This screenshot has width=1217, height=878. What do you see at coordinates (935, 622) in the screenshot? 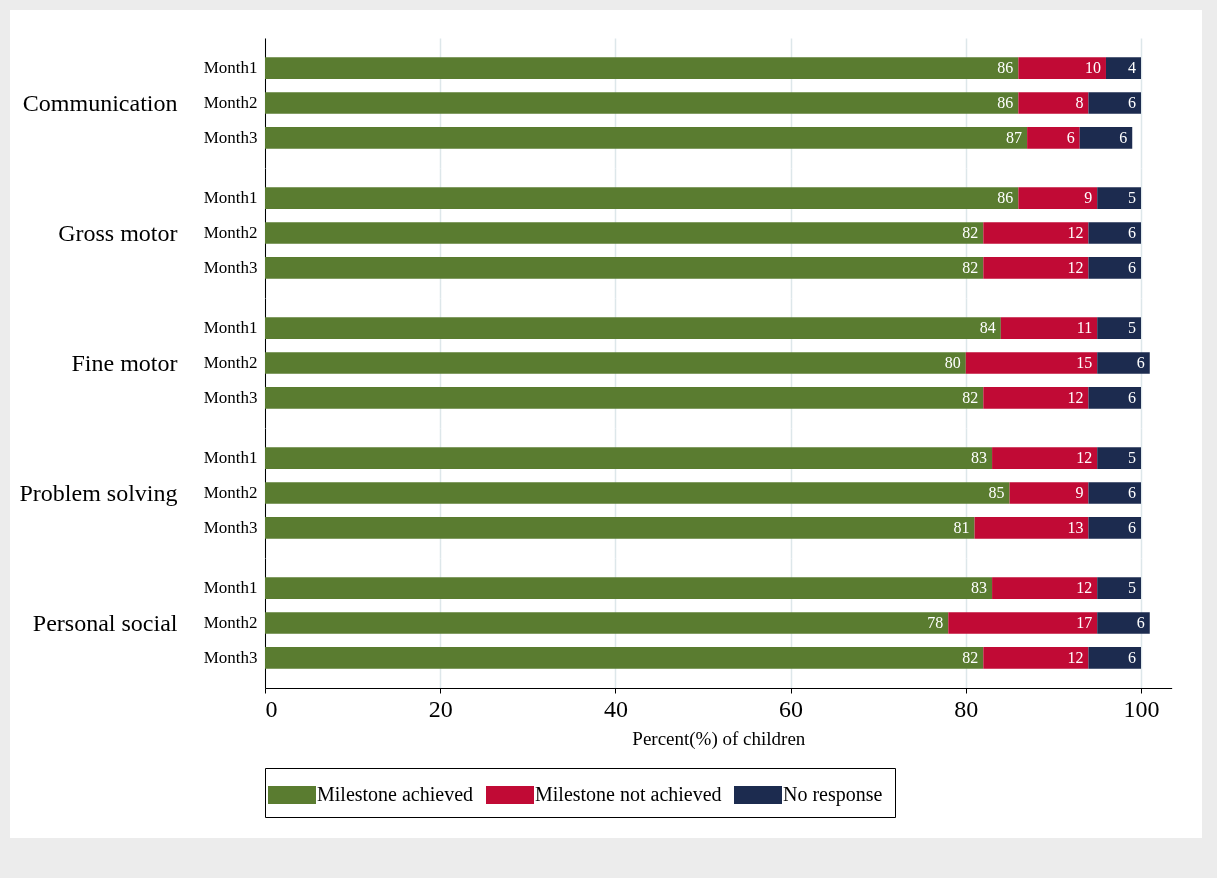
I see `data-label: 78` at bounding box center [935, 622].